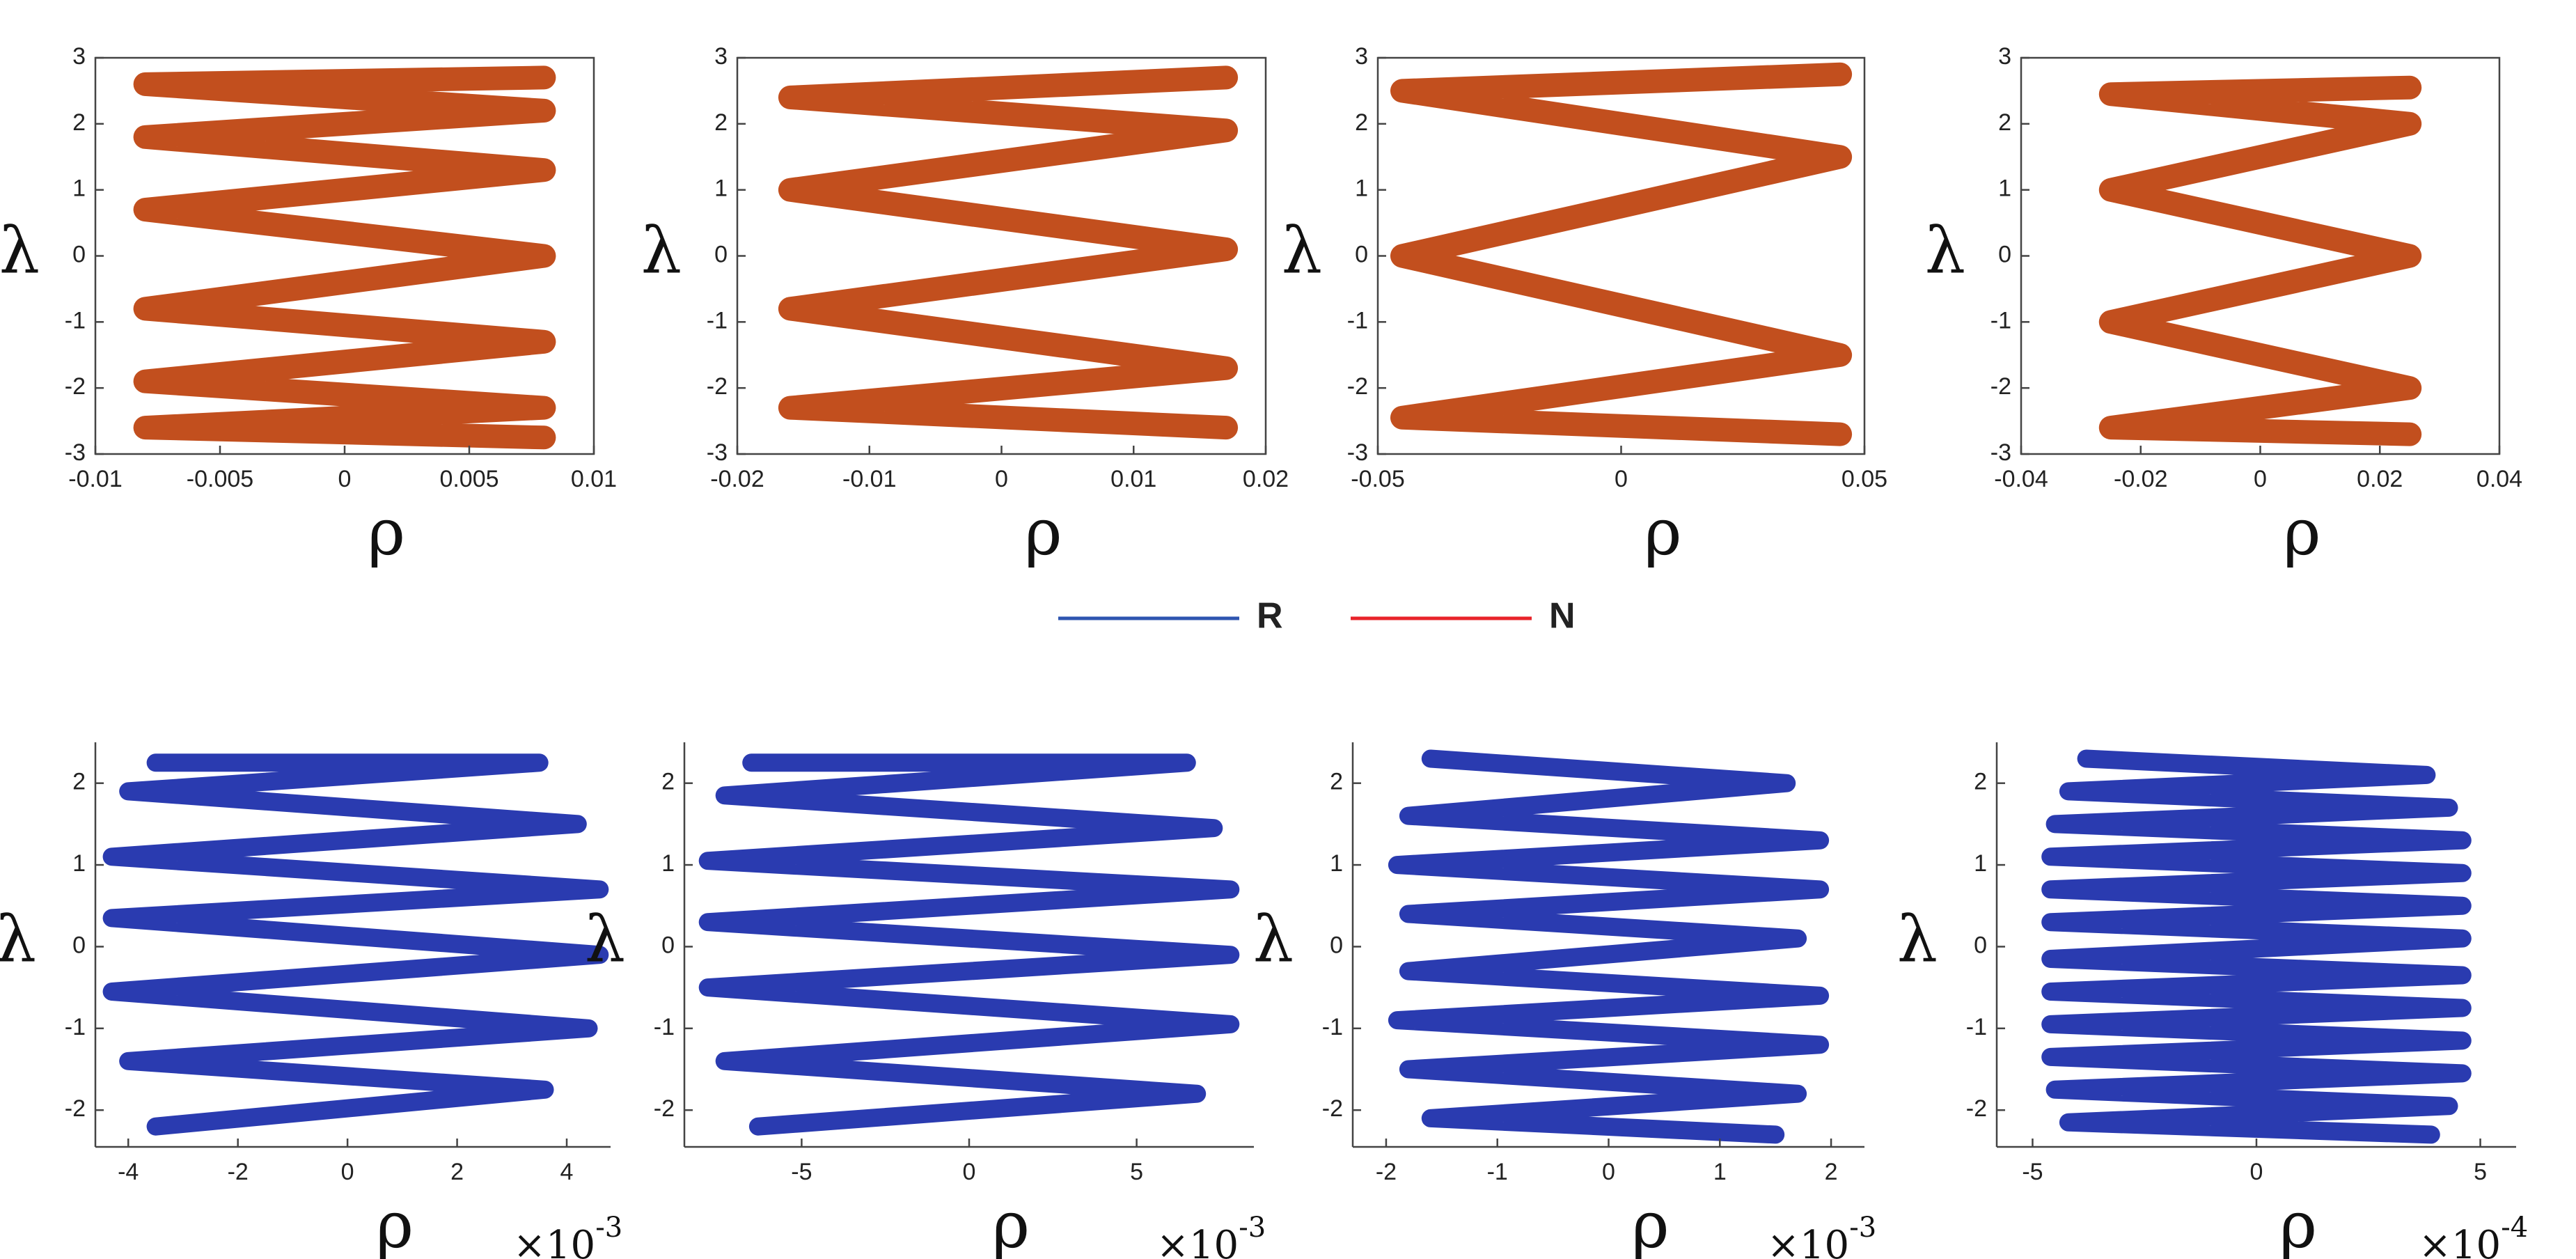  Describe the element at coordinates (1497, 1172) in the screenshot. I see `x-tick-label: -1` at that location.